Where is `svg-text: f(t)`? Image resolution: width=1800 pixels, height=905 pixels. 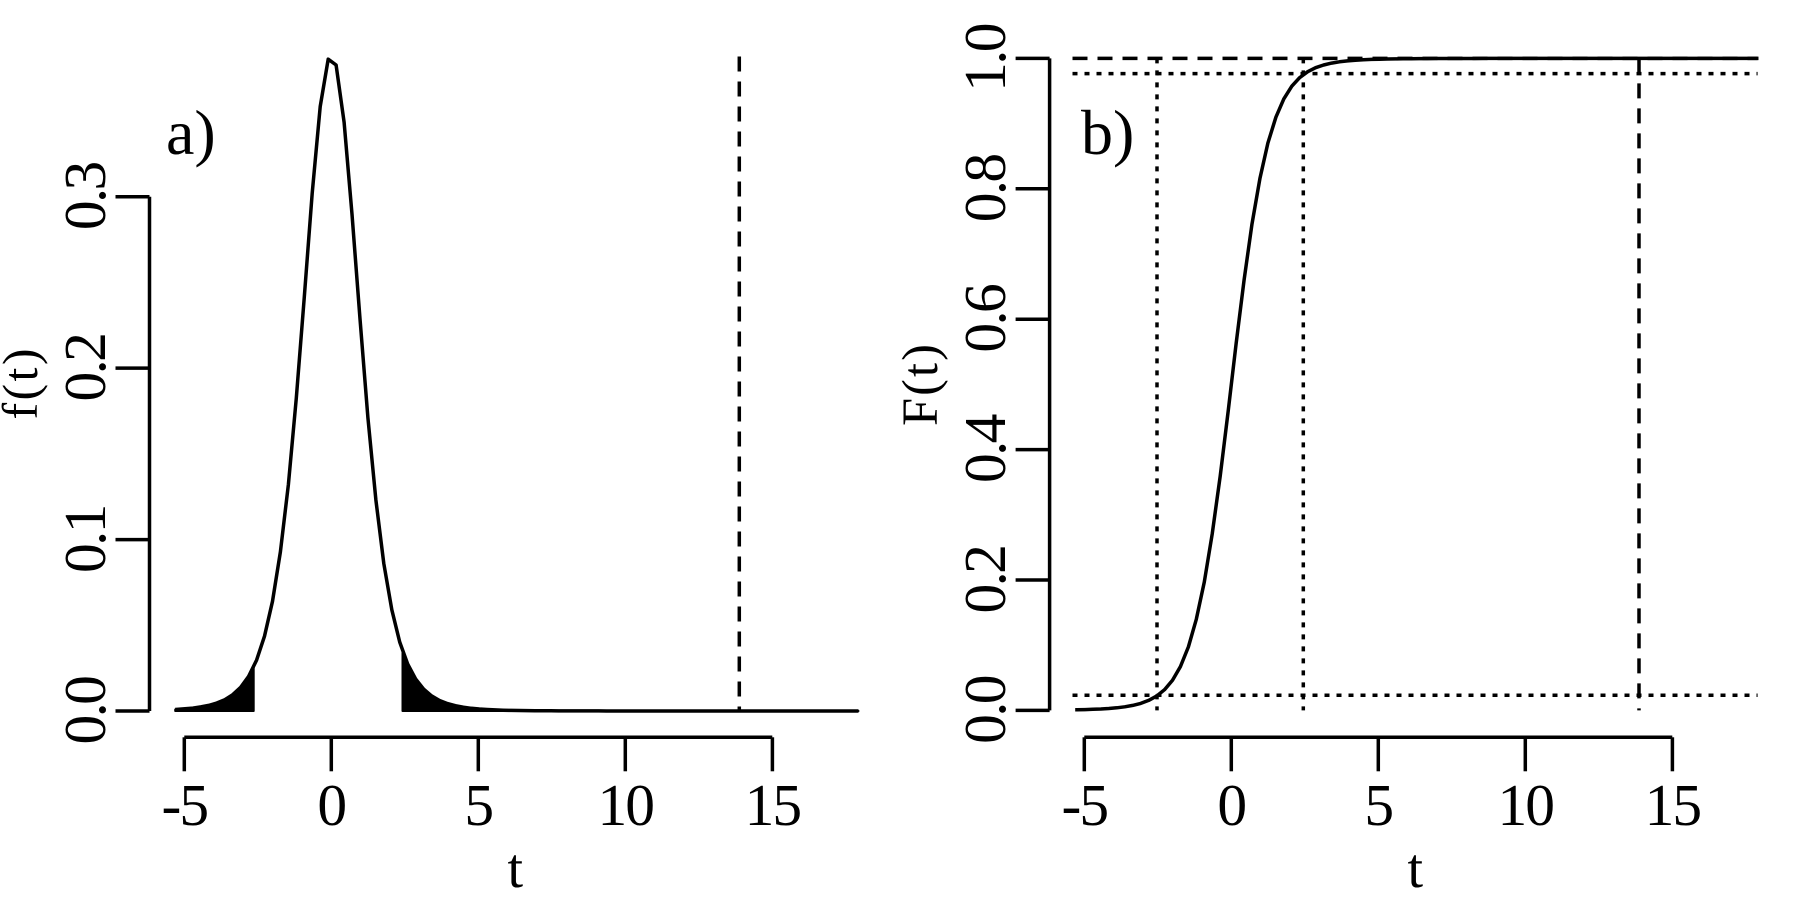 svg-text: f(t) is located at coordinates (24, 384).